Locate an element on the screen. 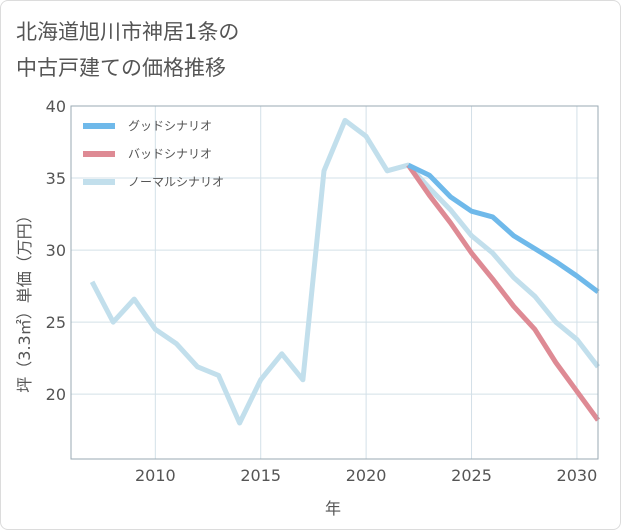  legend-label-1: グッドシナリオ is located at coordinates (170, 126).